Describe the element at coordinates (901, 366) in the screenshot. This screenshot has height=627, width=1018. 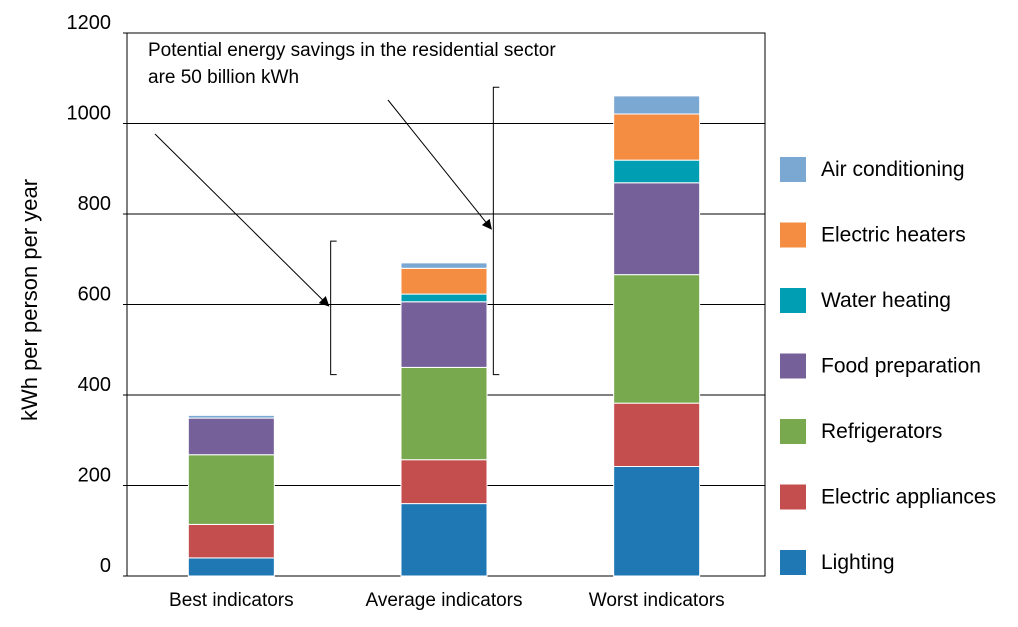
I see `legend-label: Food preparation` at that location.